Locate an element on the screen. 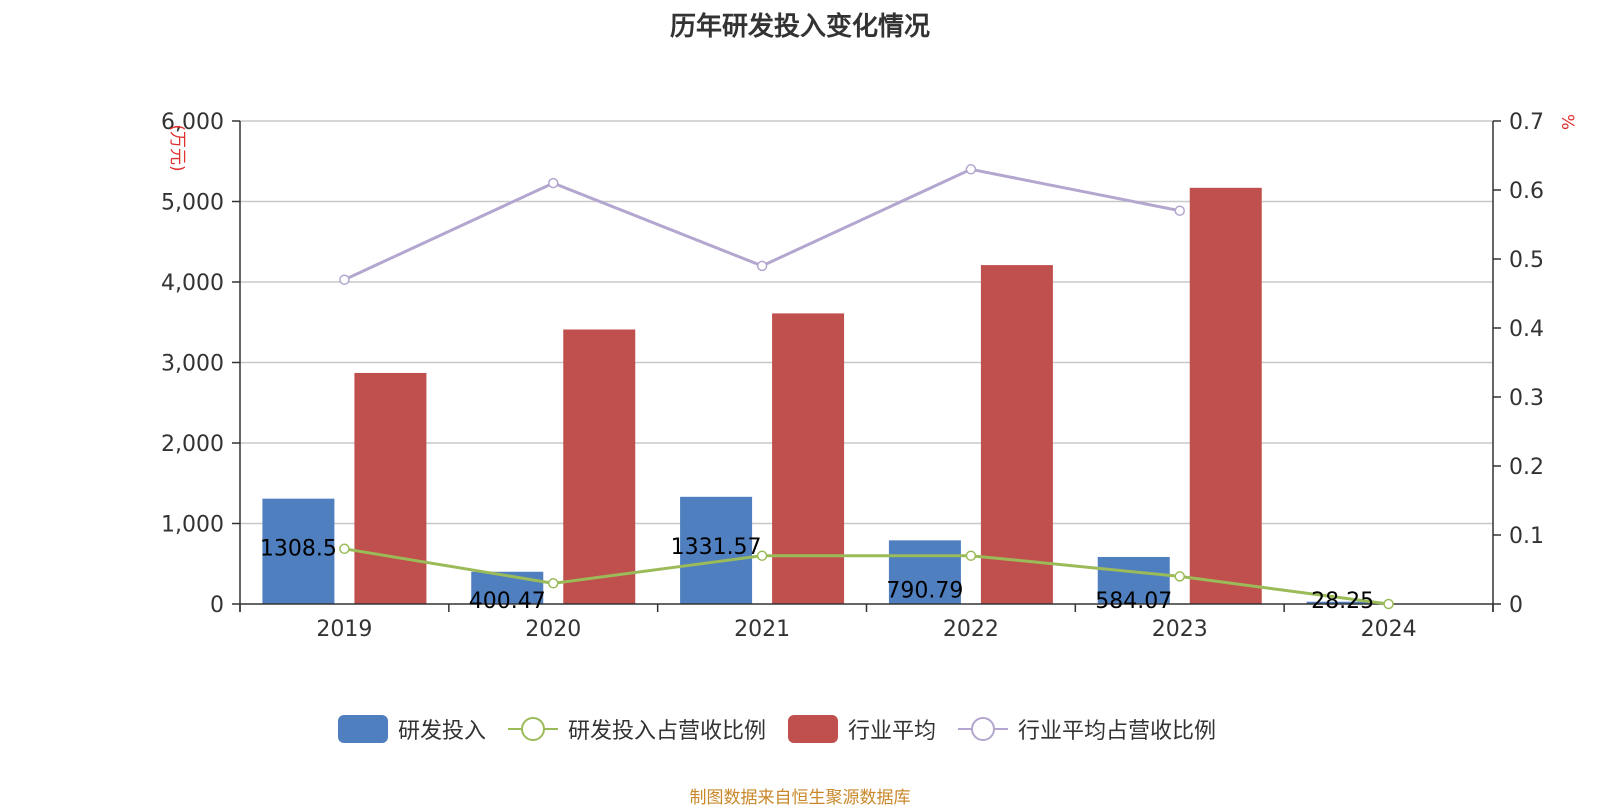 Image resolution: width=1600 pixels, height=808 pixels. legend-label-industry-avg: 行业平均 is located at coordinates (892, 731).